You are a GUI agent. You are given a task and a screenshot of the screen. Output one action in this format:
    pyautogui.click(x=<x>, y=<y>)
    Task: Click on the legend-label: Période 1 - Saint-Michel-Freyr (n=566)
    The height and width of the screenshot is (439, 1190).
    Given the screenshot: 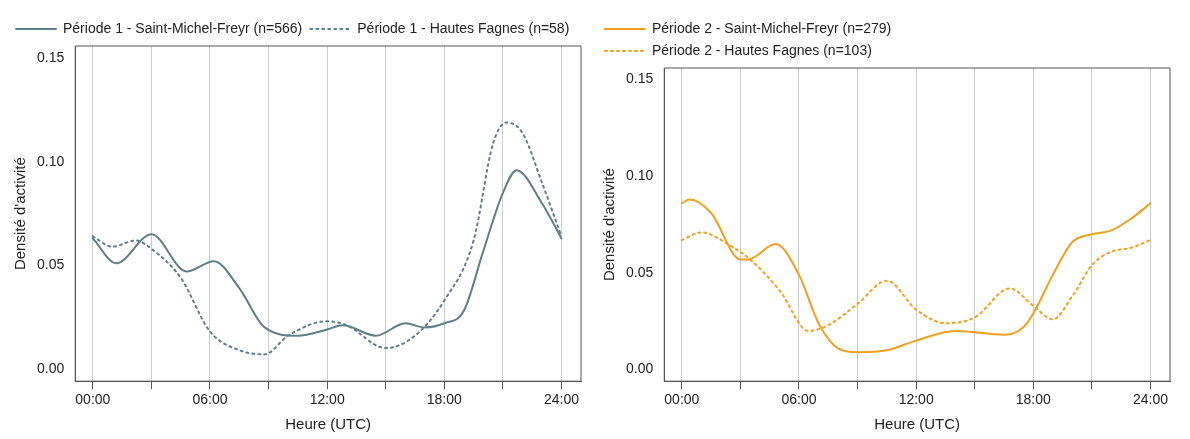 What is the action you would take?
    pyautogui.click(x=183, y=27)
    